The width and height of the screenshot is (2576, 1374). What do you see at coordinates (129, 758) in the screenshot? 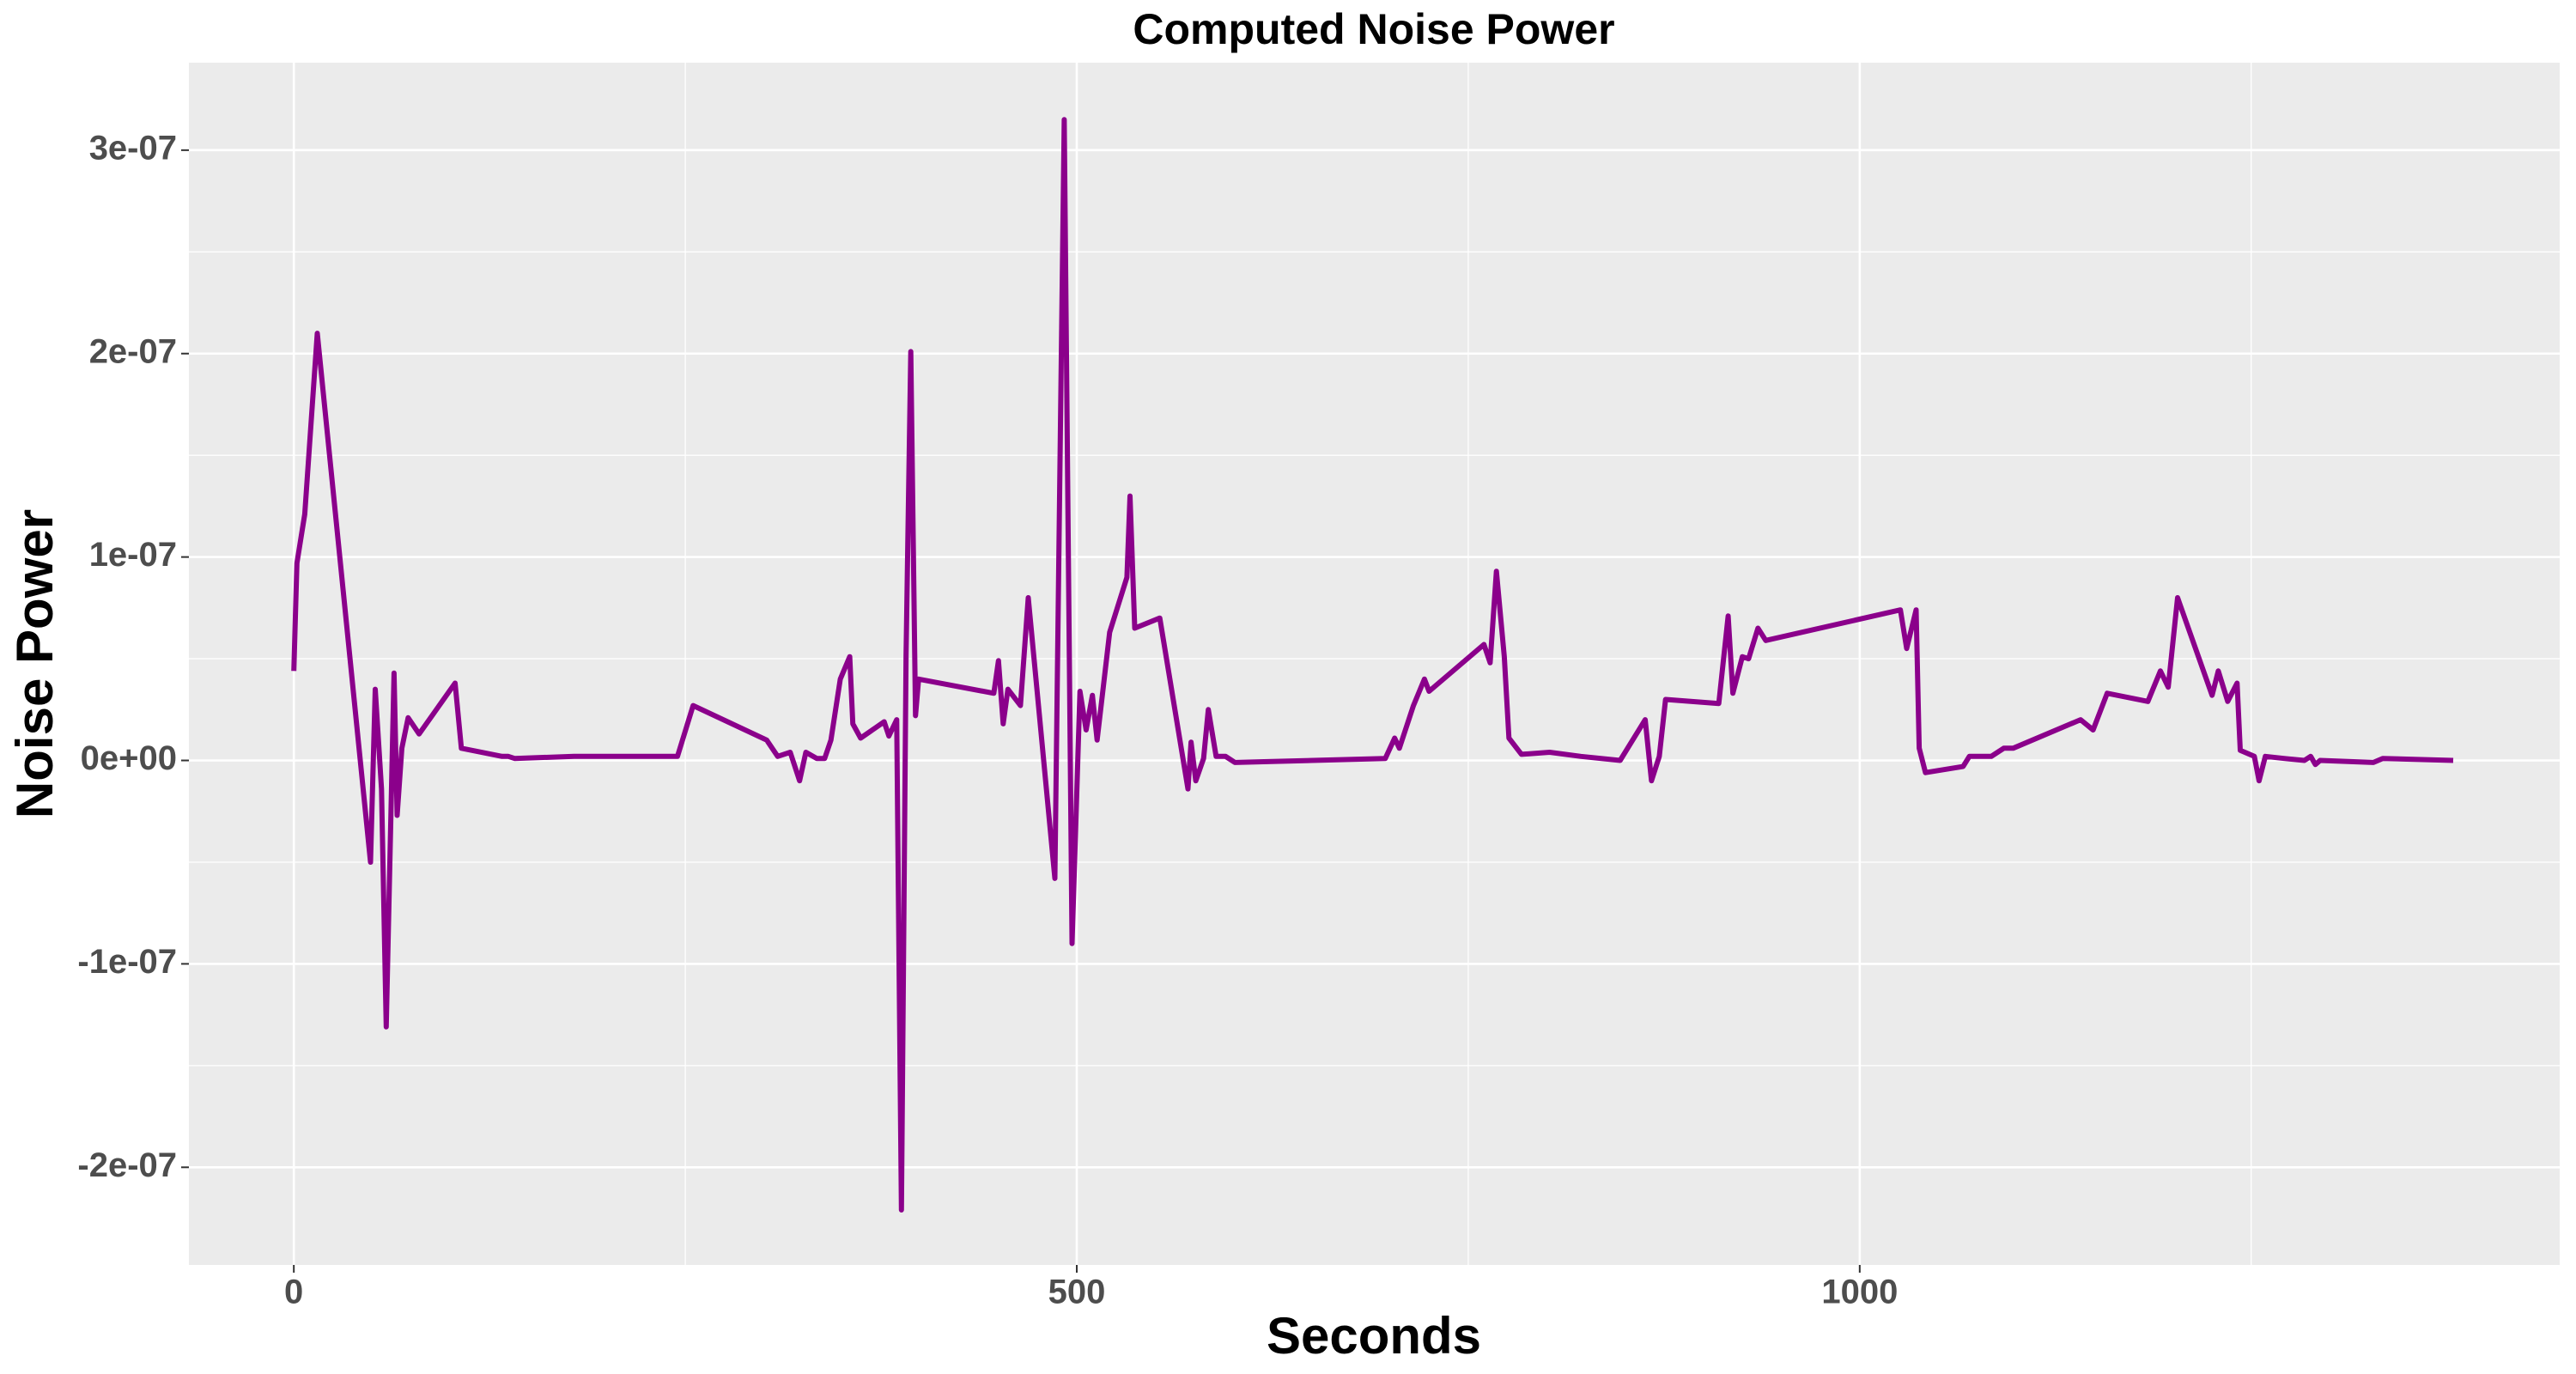
I see `y-tick-label: 0e+00` at bounding box center [129, 758].